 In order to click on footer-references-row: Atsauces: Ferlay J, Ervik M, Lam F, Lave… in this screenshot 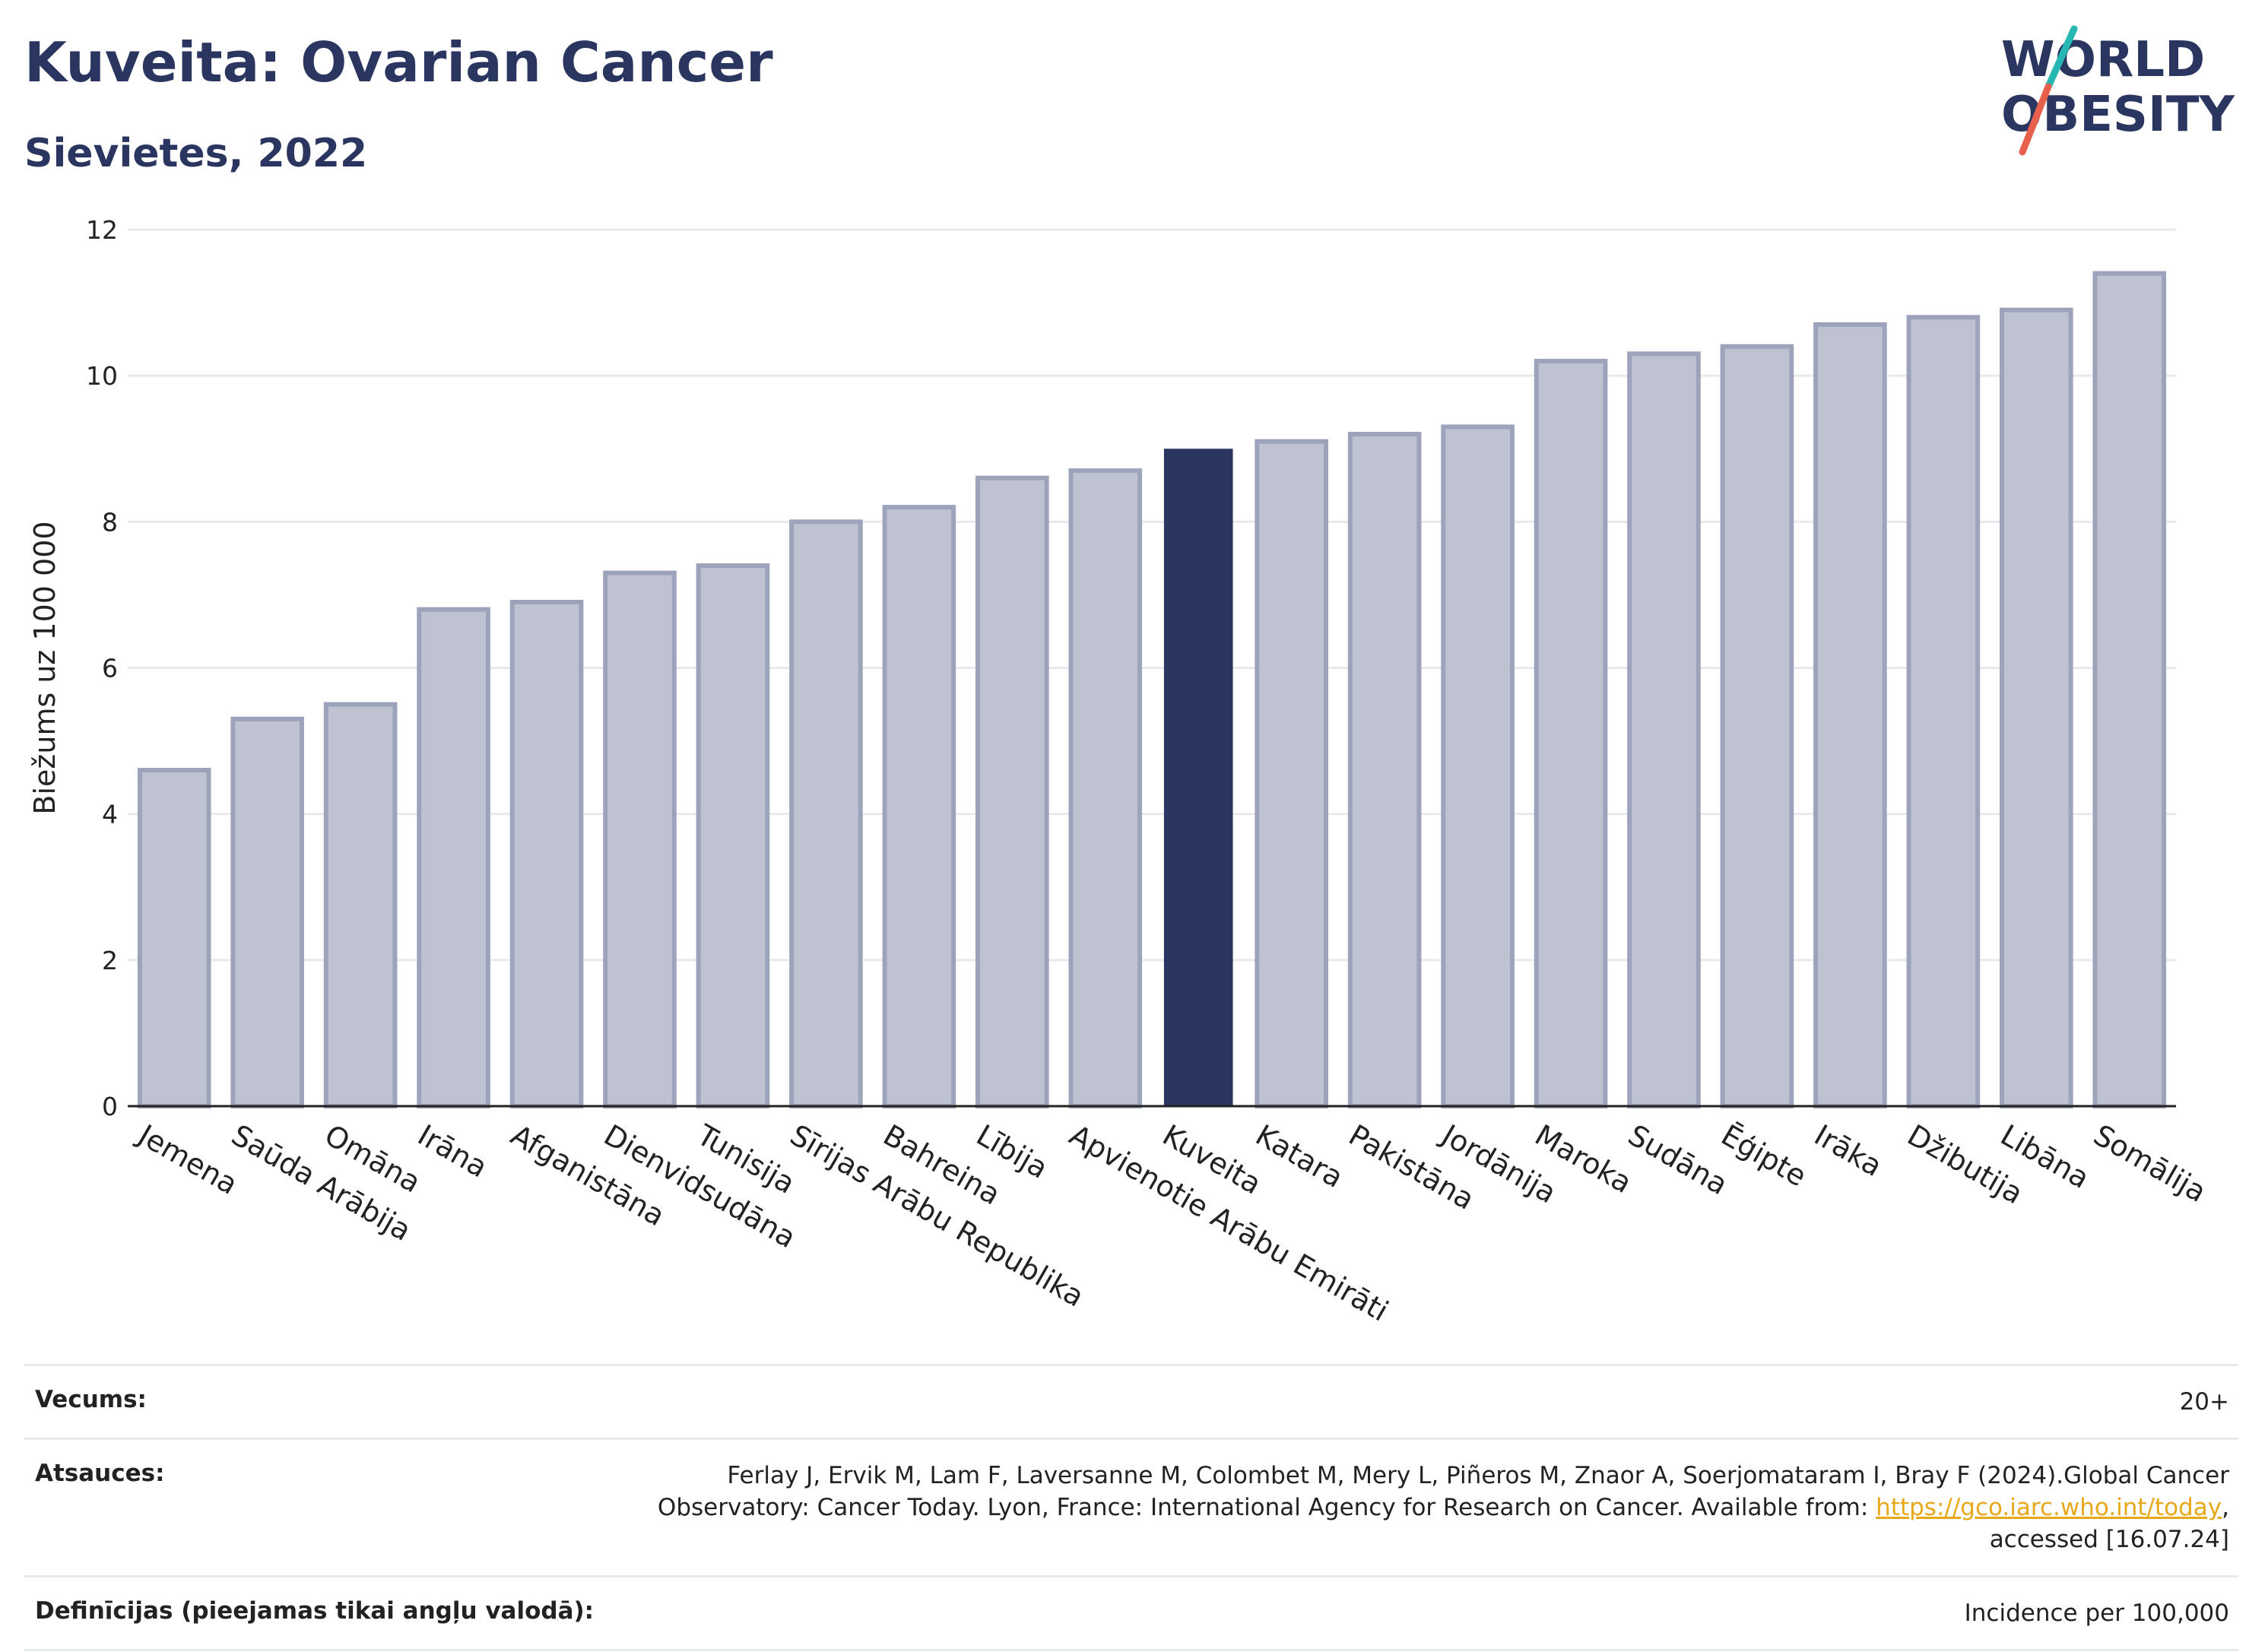, I will do `click(1131, 1506)`.